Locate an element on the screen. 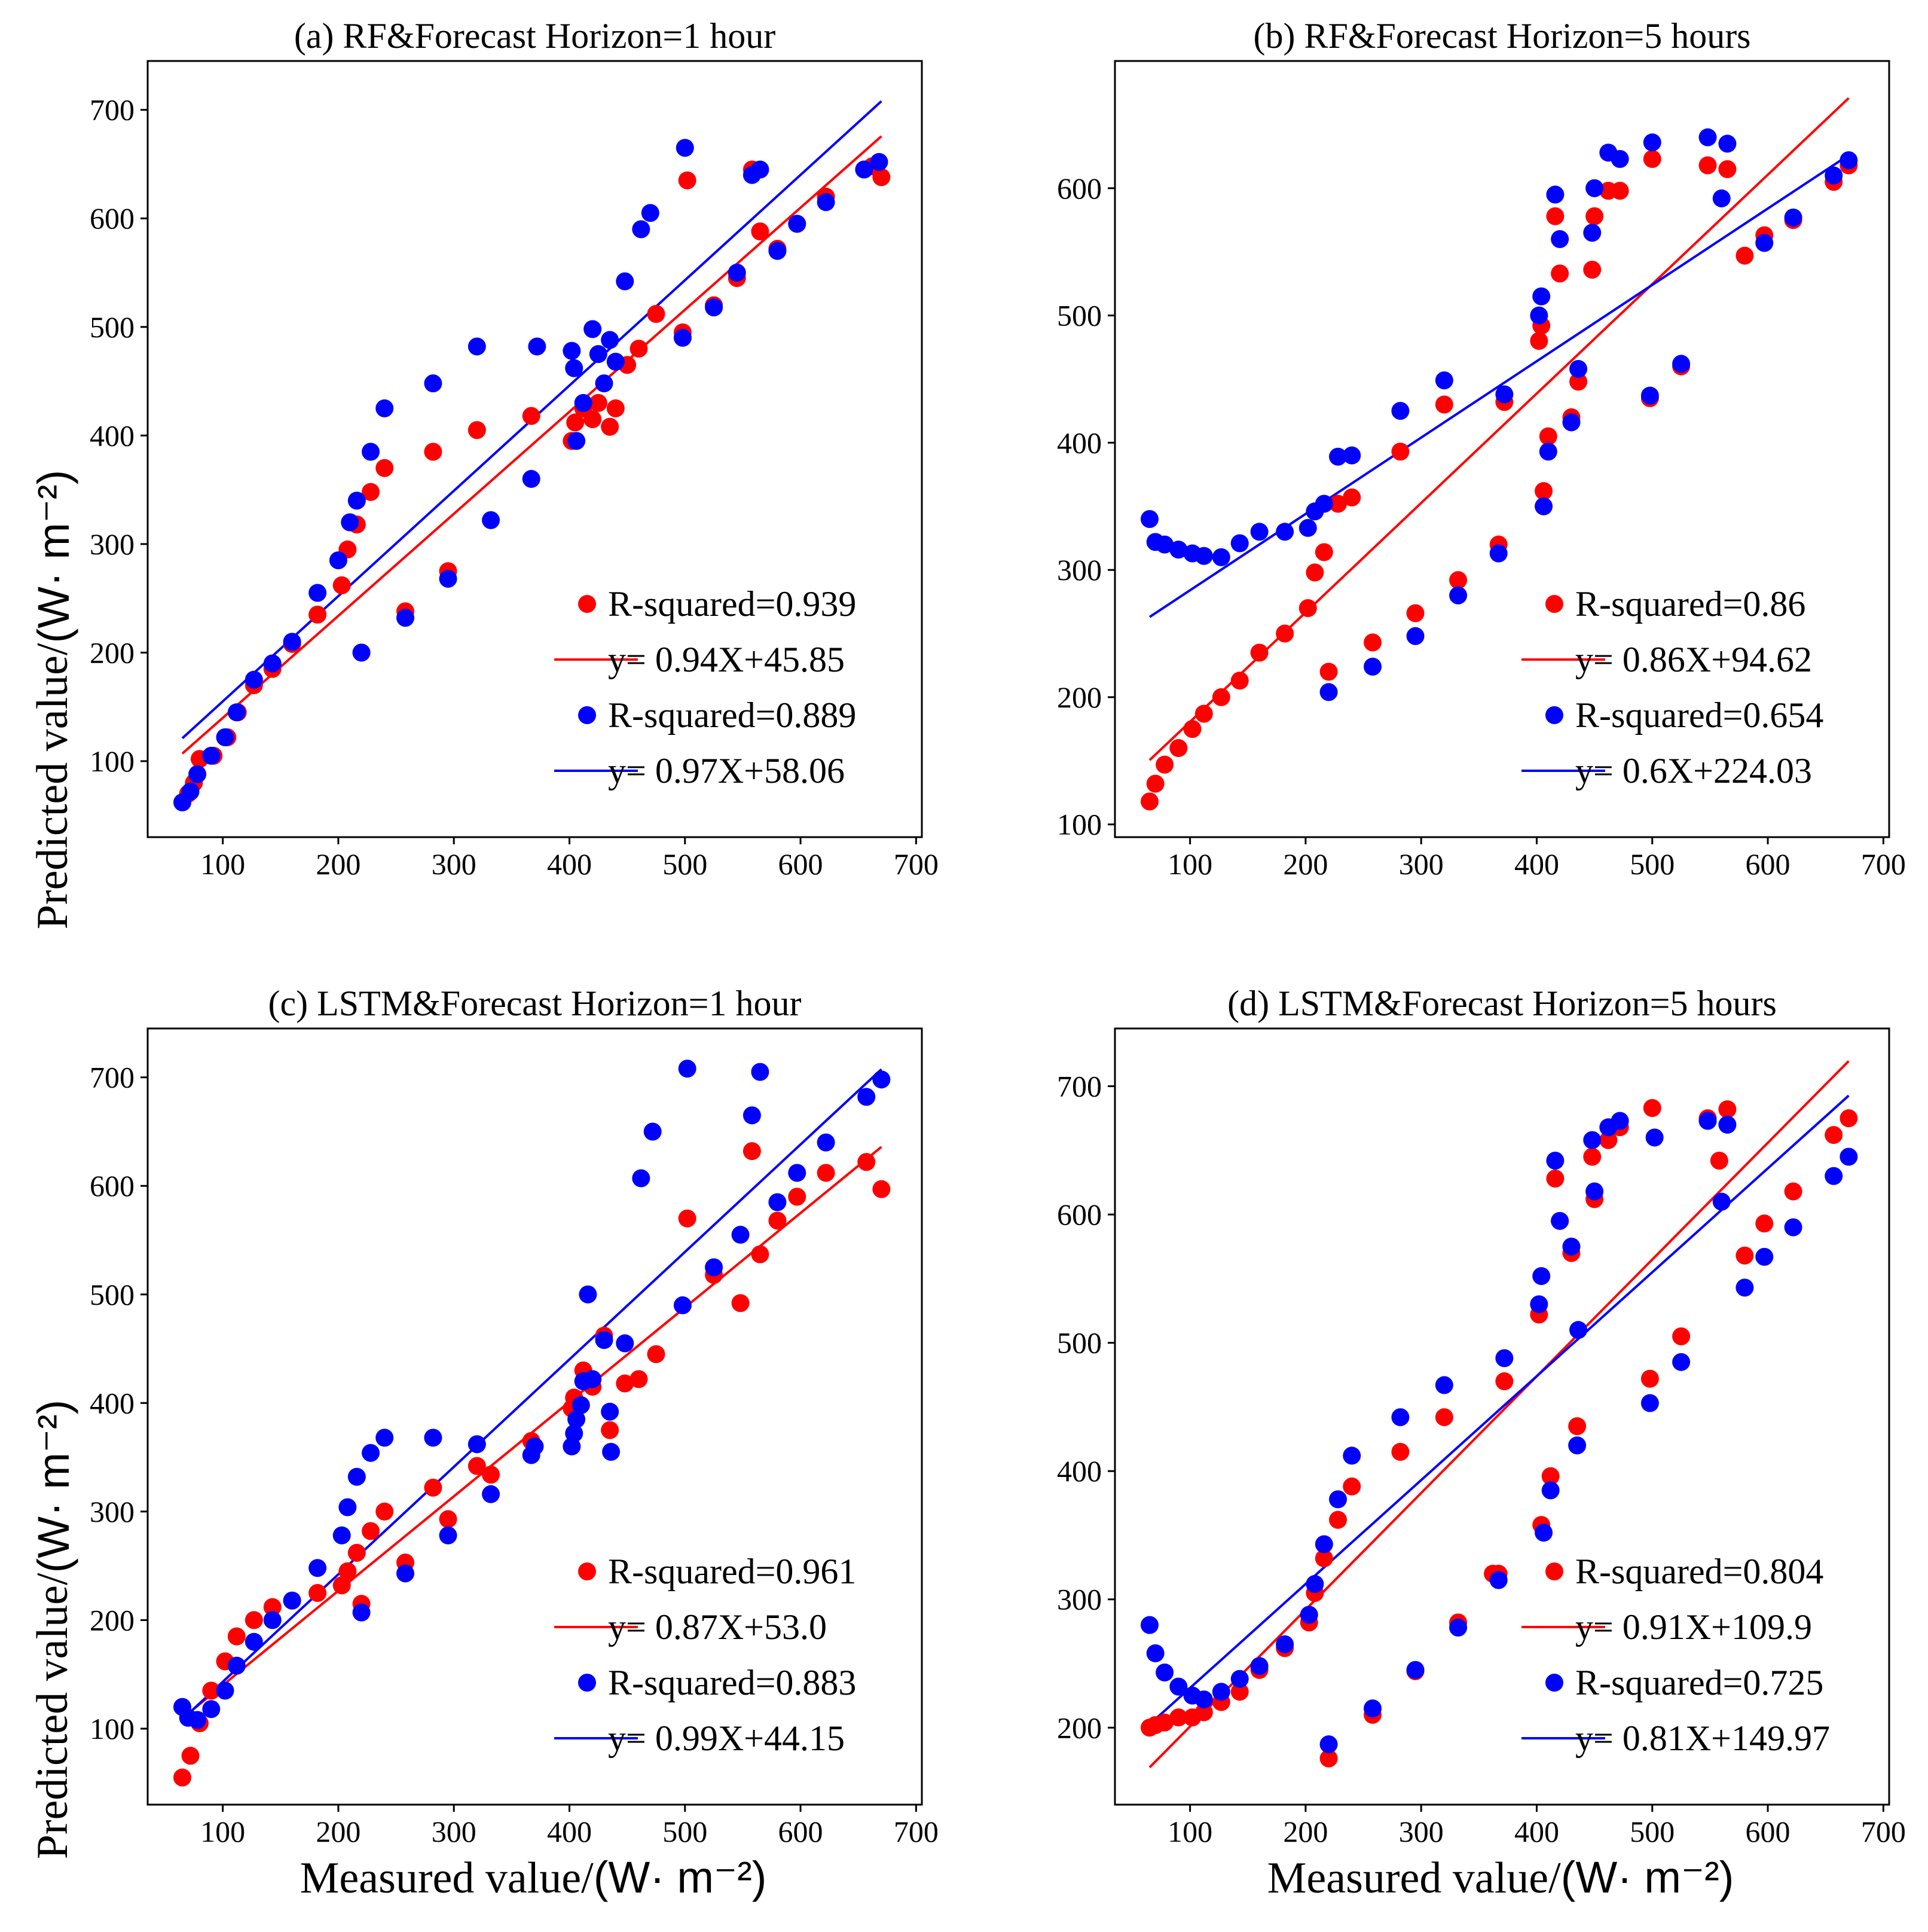 This screenshot has height=1932, width=1928. panel-b-ytick-label: 100 is located at coordinates (1080, 825).